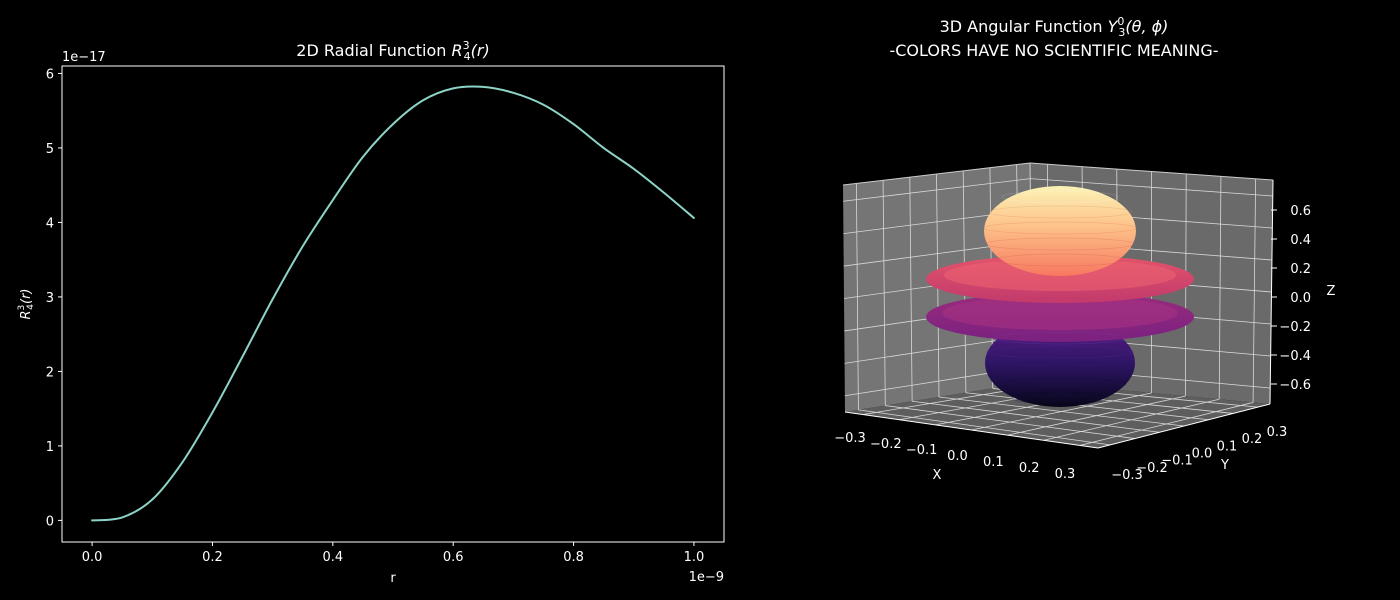 The width and height of the screenshot is (1400, 600). What do you see at coordinates (1300, 211) in the screenshot?
I see `z-tick-label: 0.6` at bounding box center [1300, 211].